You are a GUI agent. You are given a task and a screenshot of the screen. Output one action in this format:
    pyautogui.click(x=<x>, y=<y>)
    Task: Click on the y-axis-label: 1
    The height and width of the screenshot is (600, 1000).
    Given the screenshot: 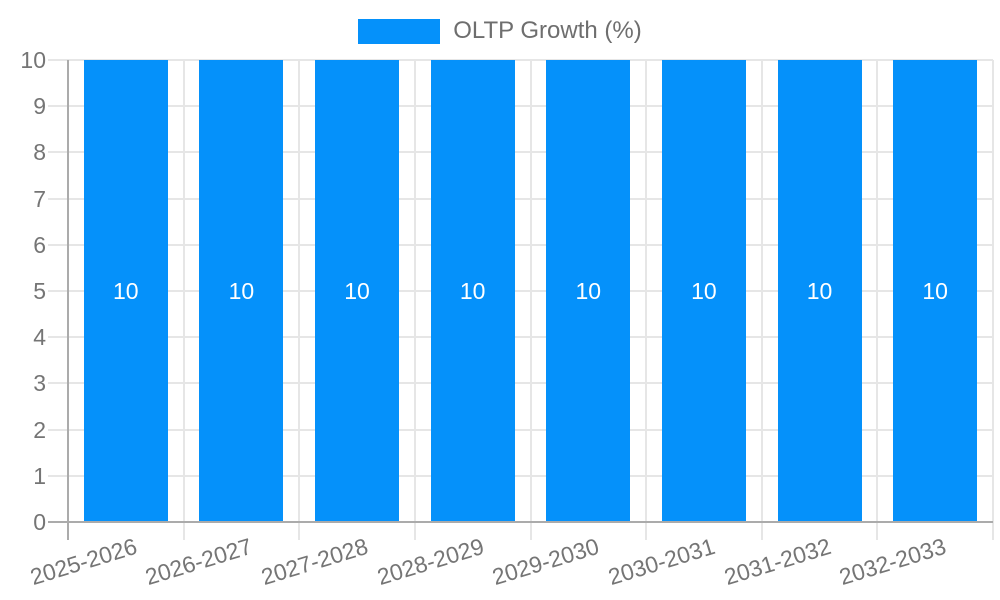 What is the action you would take?
    pyautogui.click(x=39, y=475)
    